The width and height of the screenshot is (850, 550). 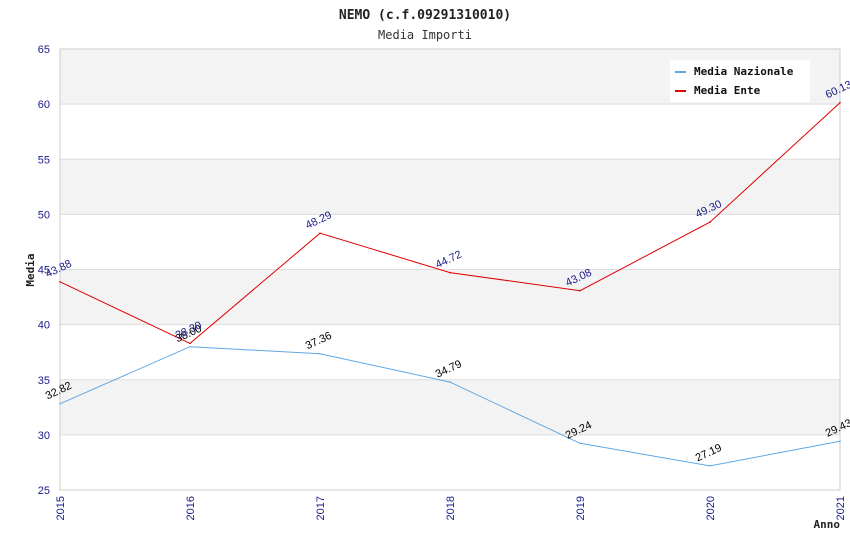 I want to click on x-tick-label: 2020, so click(x=711, y=508).